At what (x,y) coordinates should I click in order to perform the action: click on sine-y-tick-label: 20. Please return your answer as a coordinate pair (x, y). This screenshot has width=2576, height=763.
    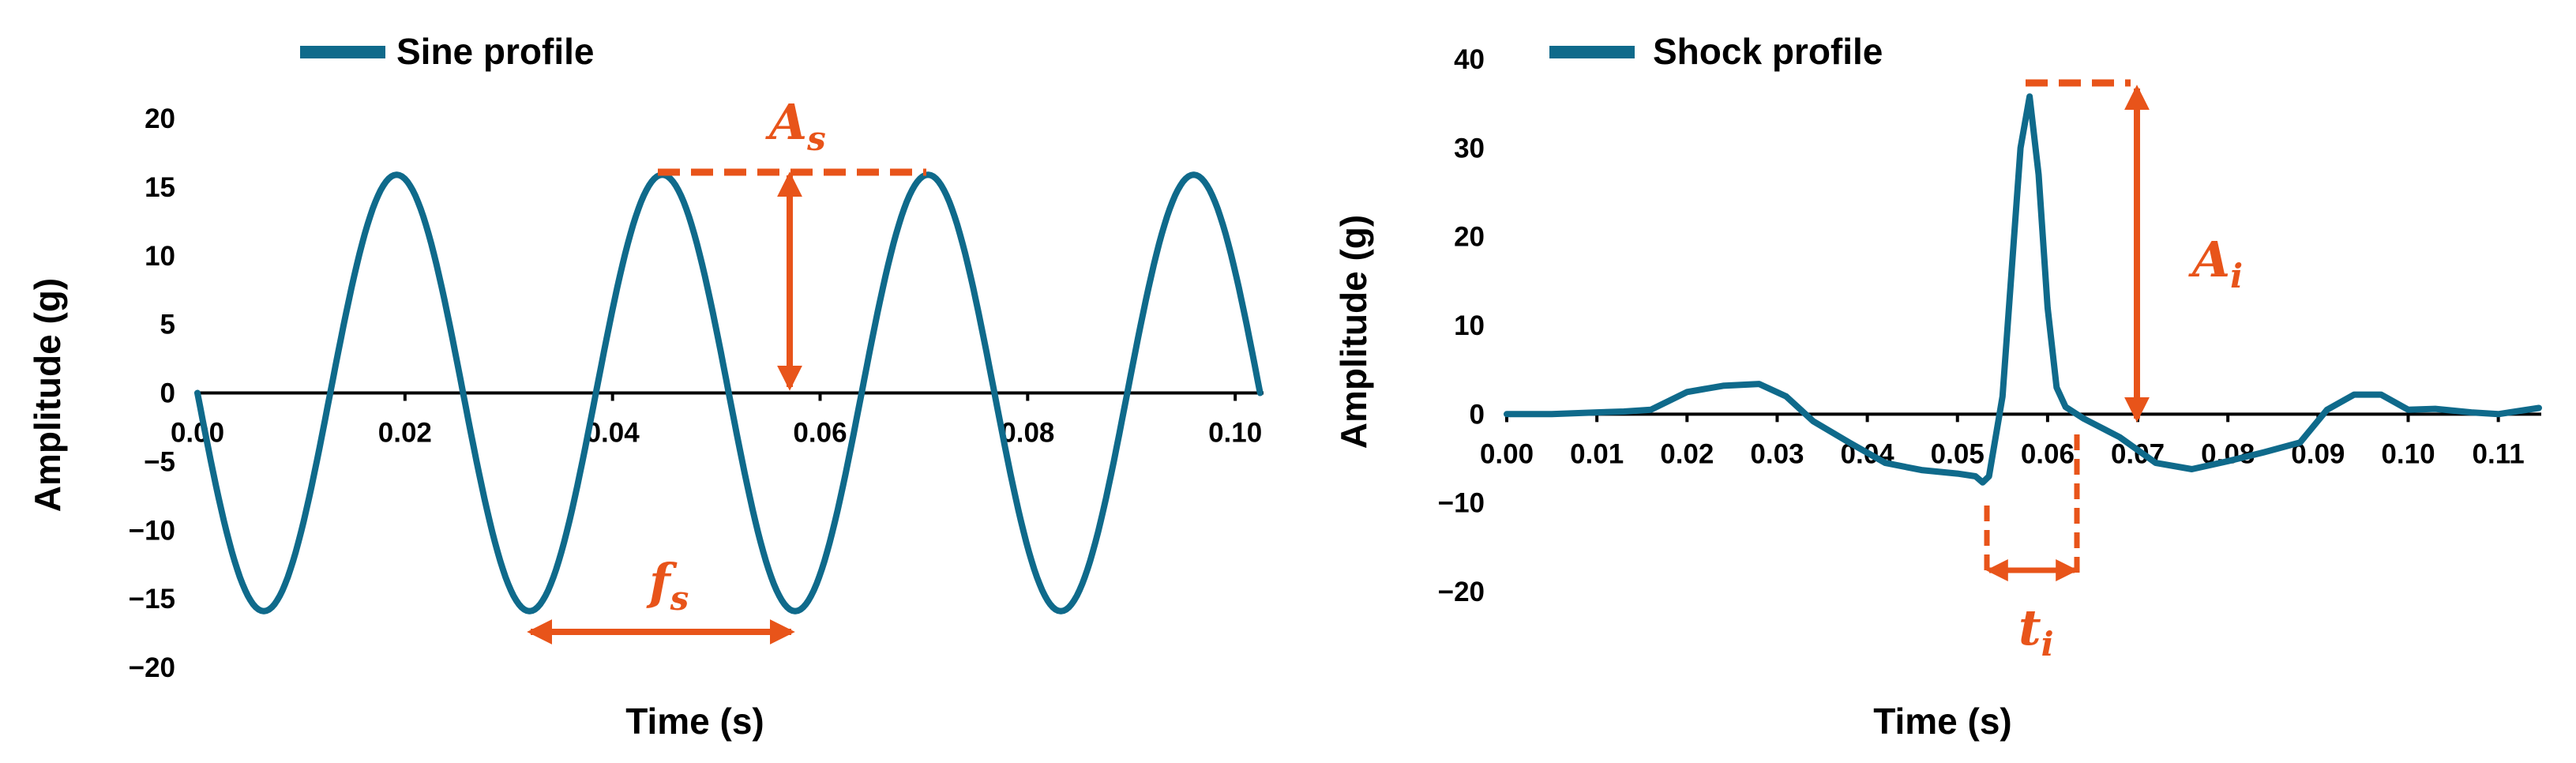
    Looking at the image, I should click on (160, 118).